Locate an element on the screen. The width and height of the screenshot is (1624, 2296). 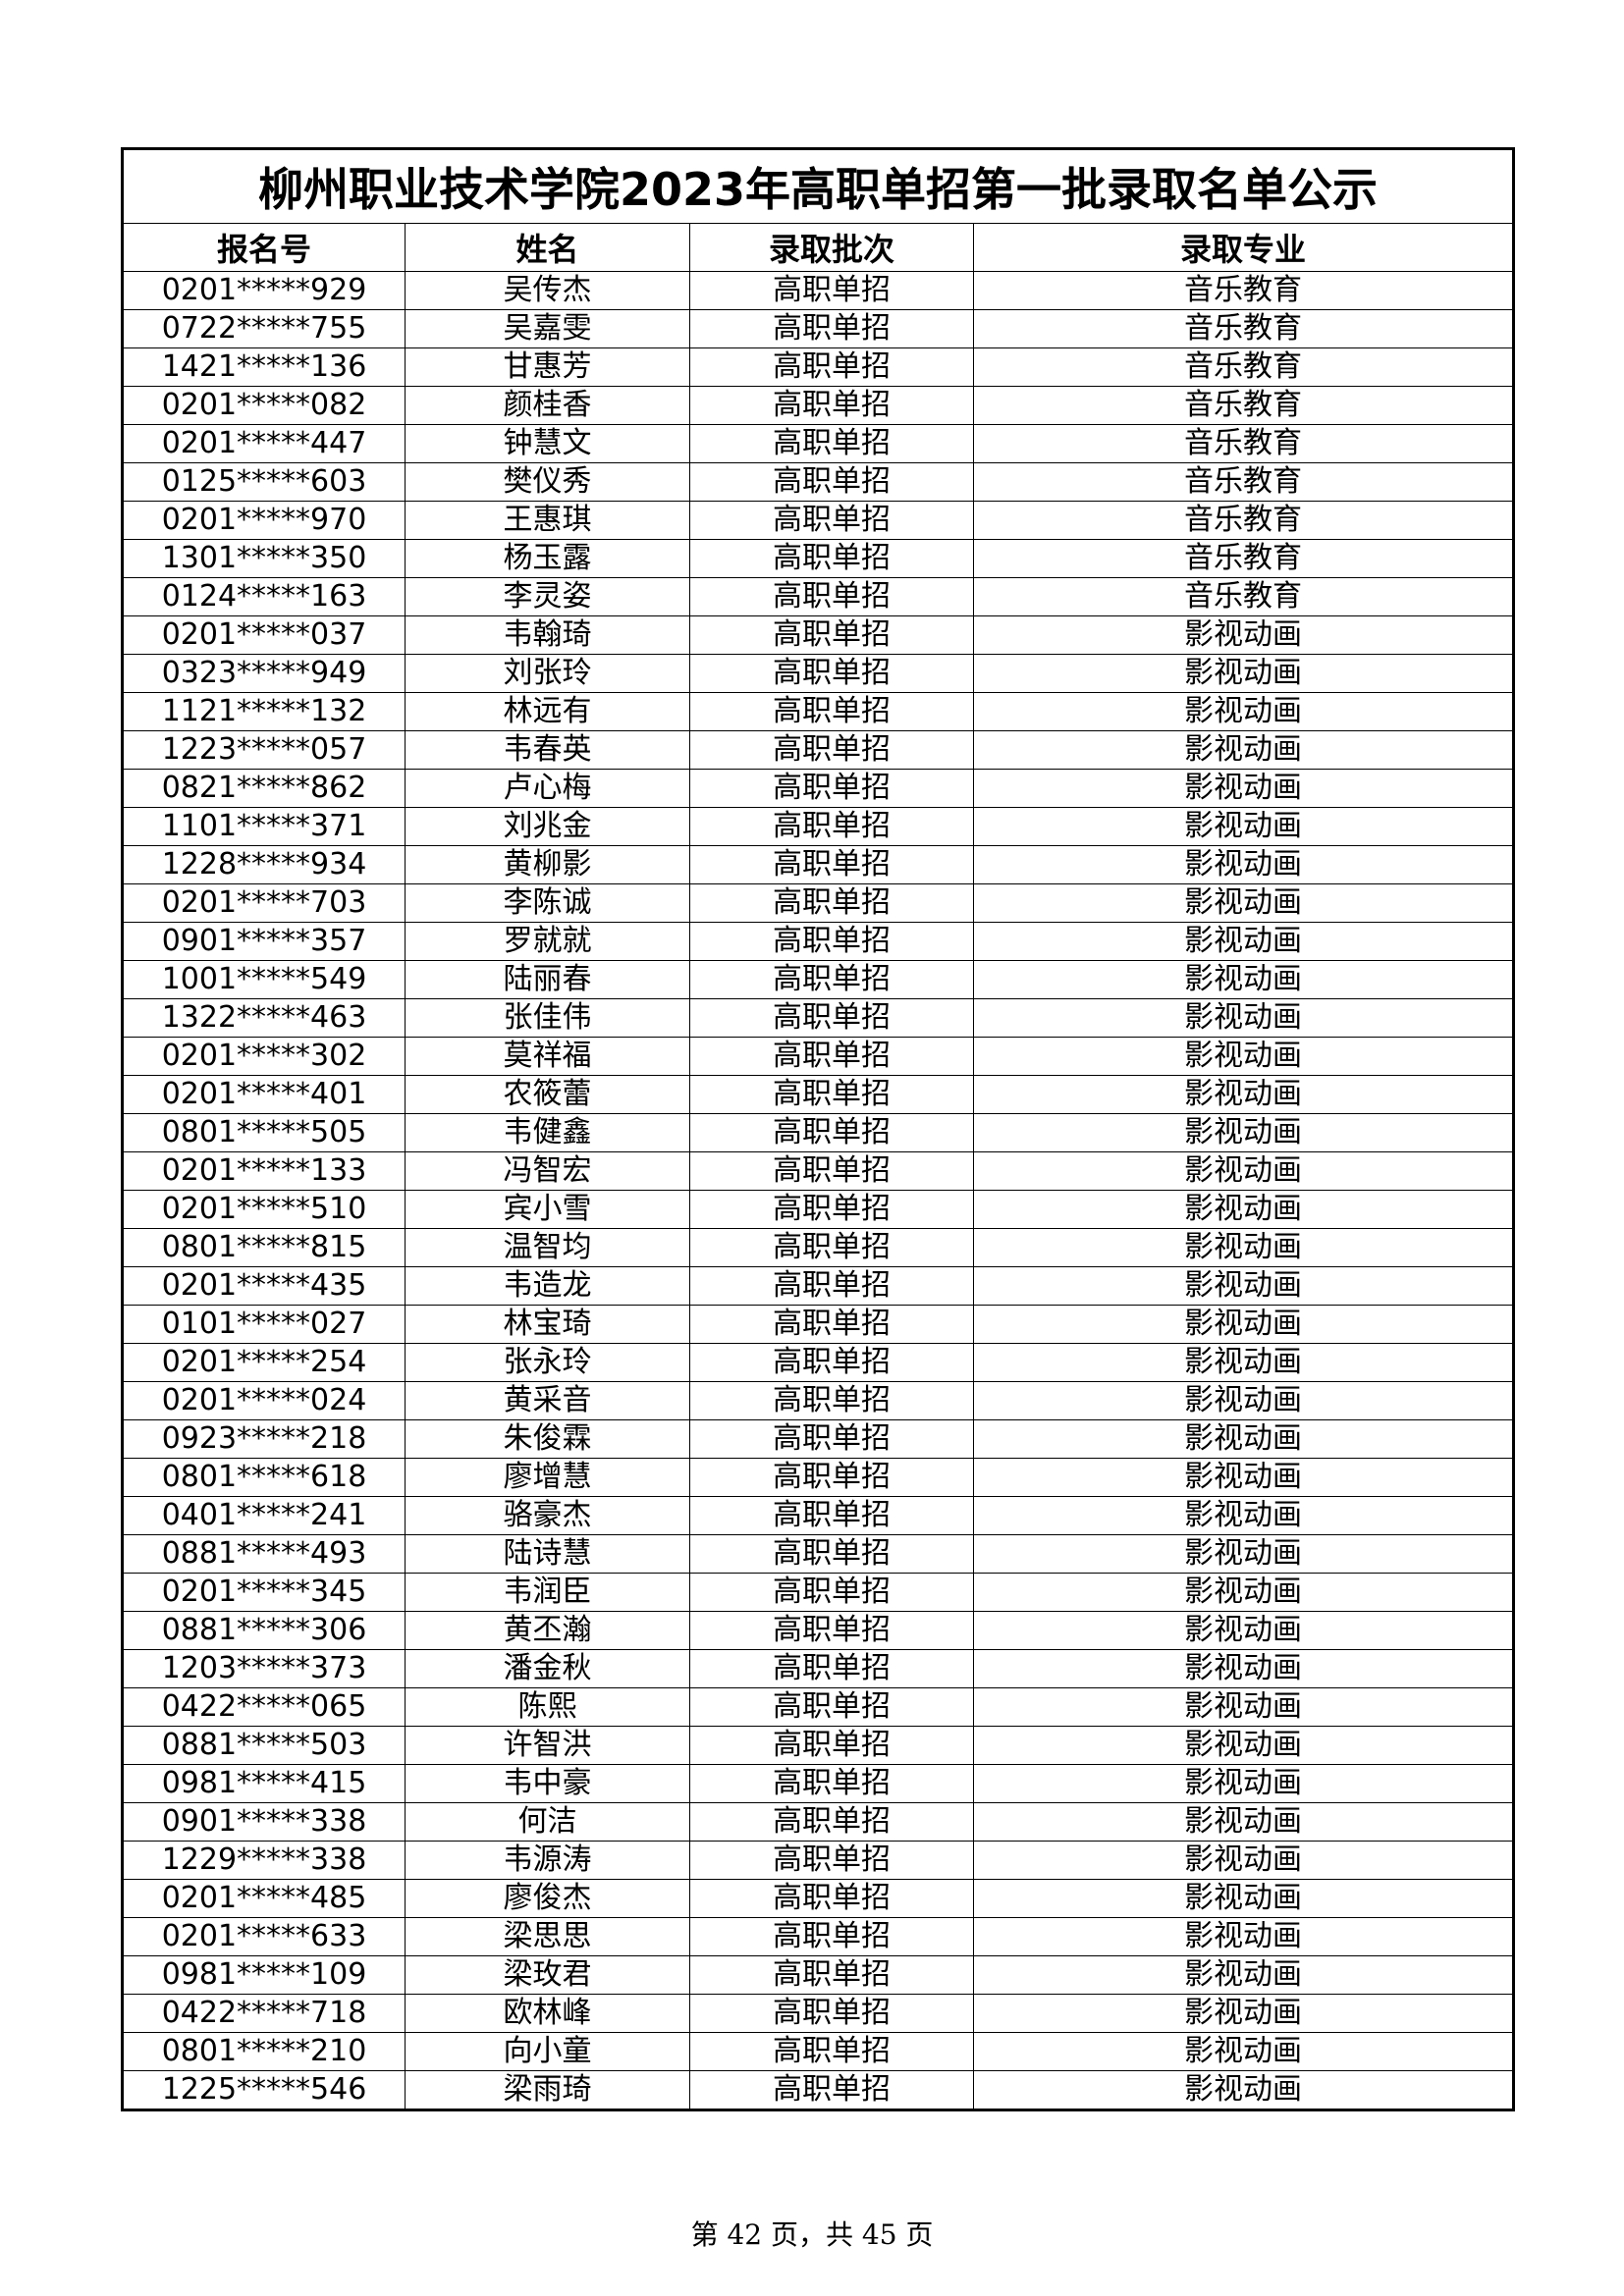
table-row: 0801*****618 廖增慧 高职单招 影视动画 is located at coordinates (818, 1477).